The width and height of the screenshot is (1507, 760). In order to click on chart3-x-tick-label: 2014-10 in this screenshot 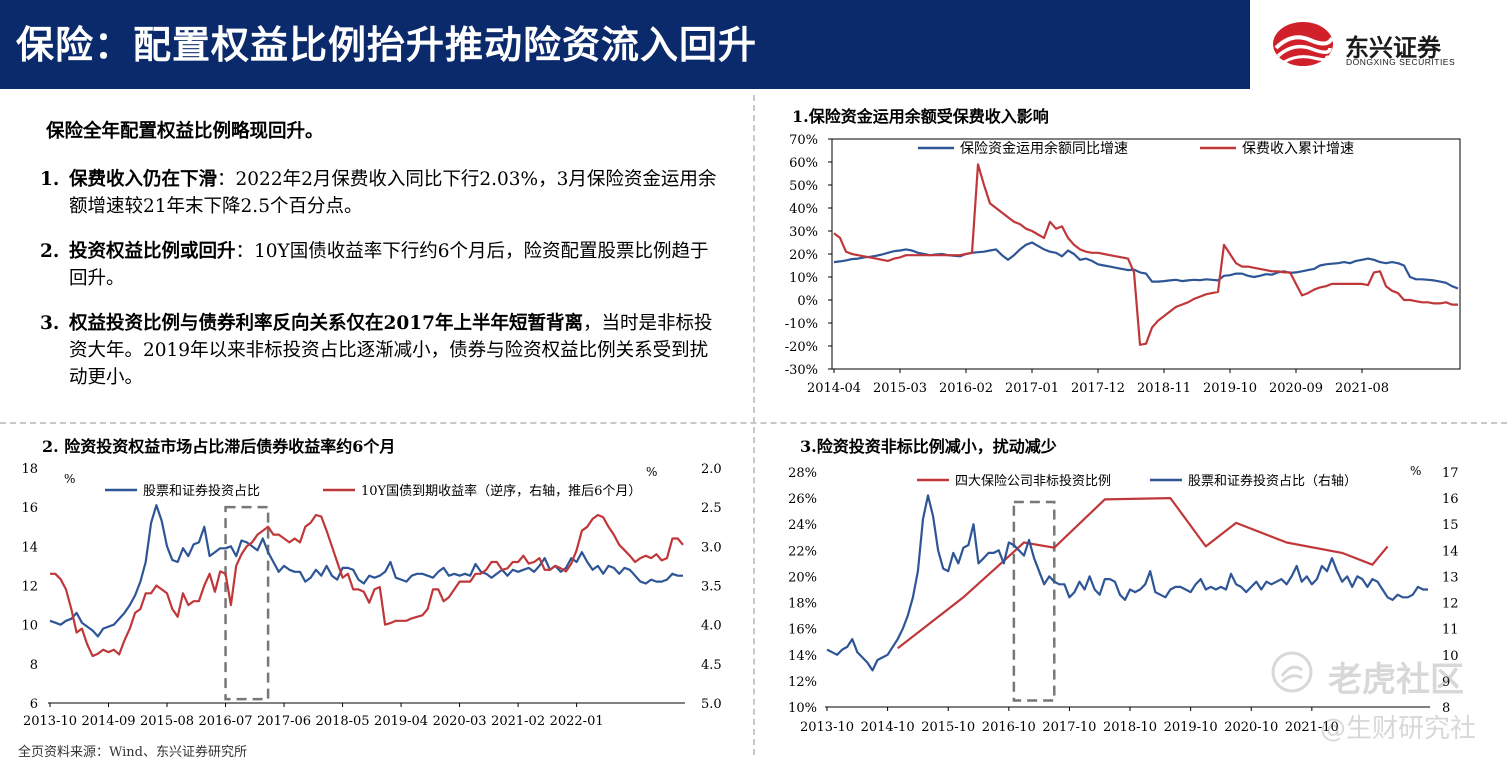, I will do `click(888, 727)`.